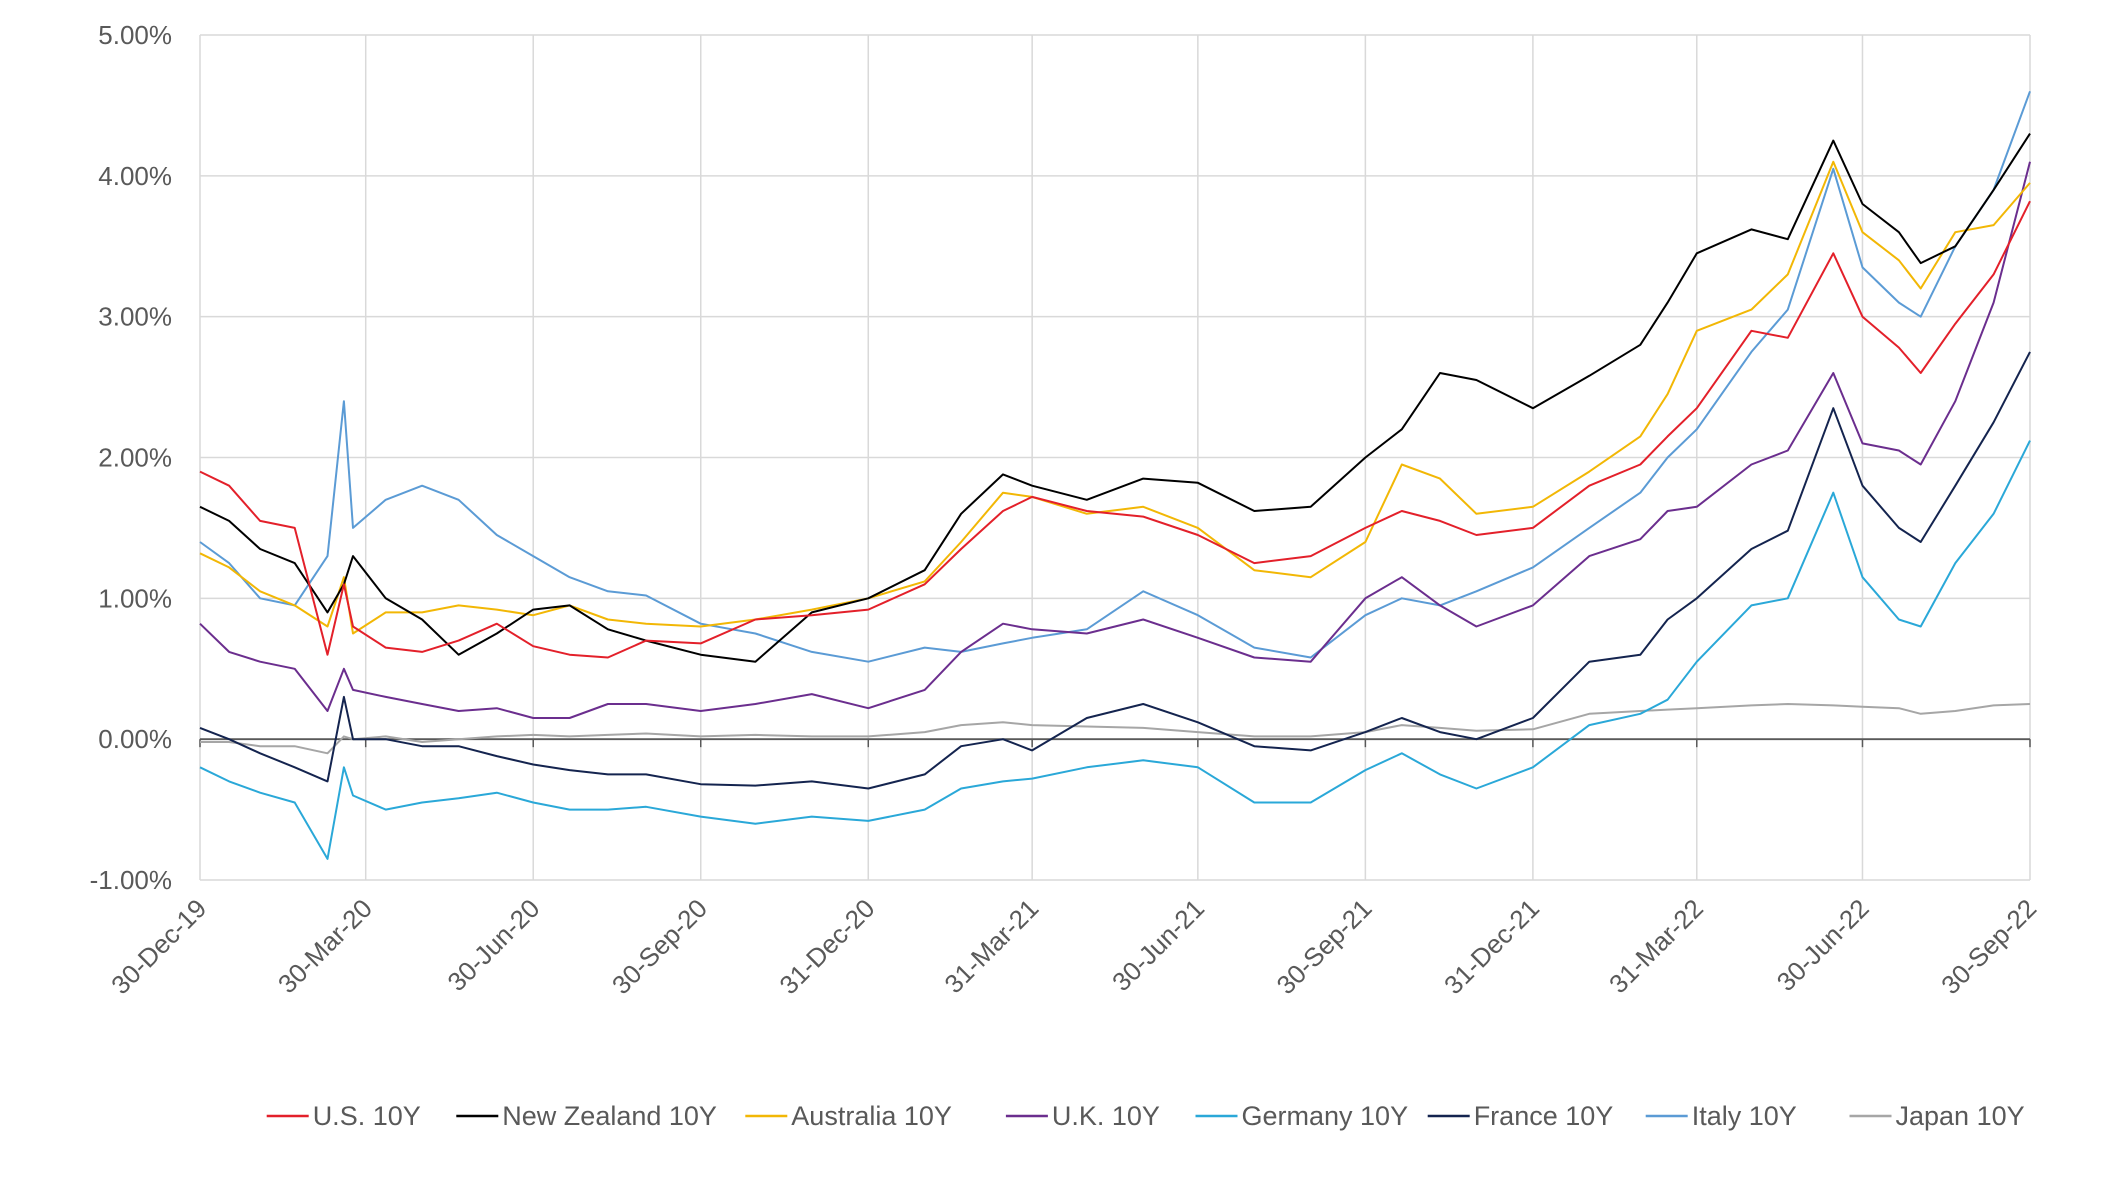 This screenshot has width=2104, height=1192. Describe the element at coordinates (135, 598) in the screenshot. I see `y-tick-label: 1.00%` at that location.